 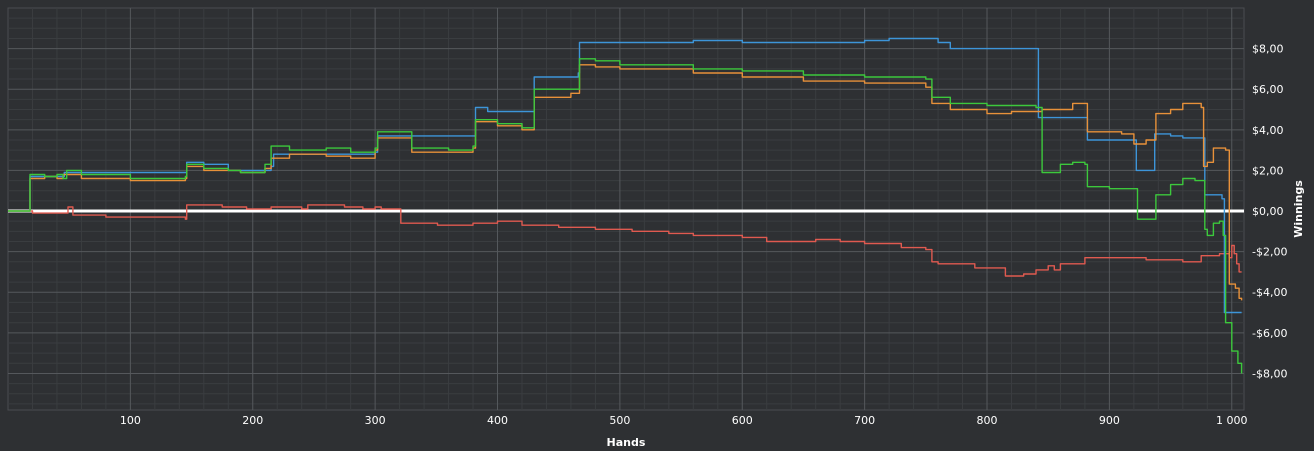 What do you see at coordinates (684, 420) in the screenshot?
I see `x-axis-ticks: 100 200 300 400 500 600 700 800 900 1 000` at bounding box center [684, 420].